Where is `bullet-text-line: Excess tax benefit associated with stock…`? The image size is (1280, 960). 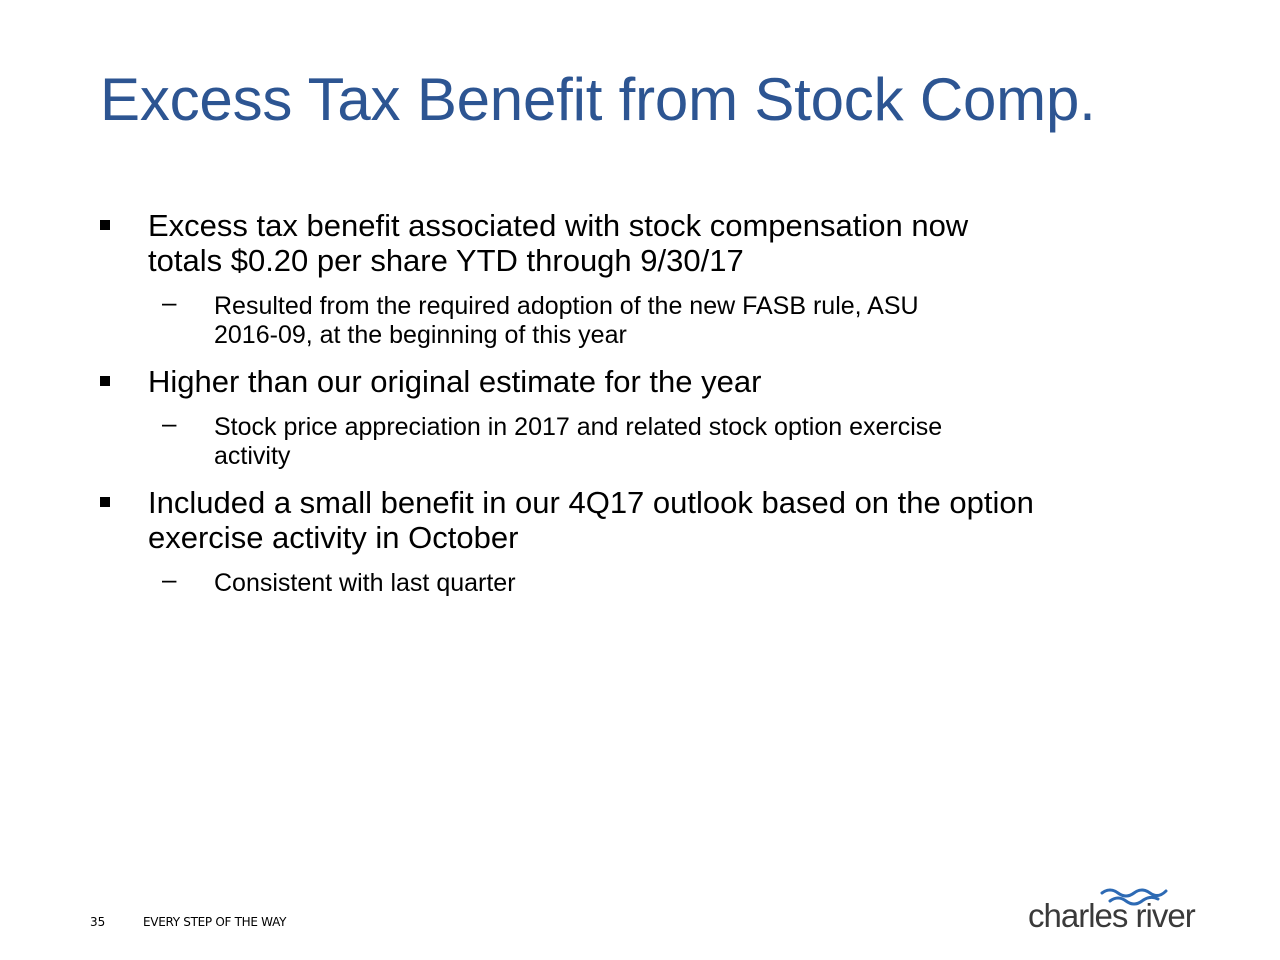 bullet-text-line: Excess tax benefit associated with stock… is located at coordinates (558, 225).